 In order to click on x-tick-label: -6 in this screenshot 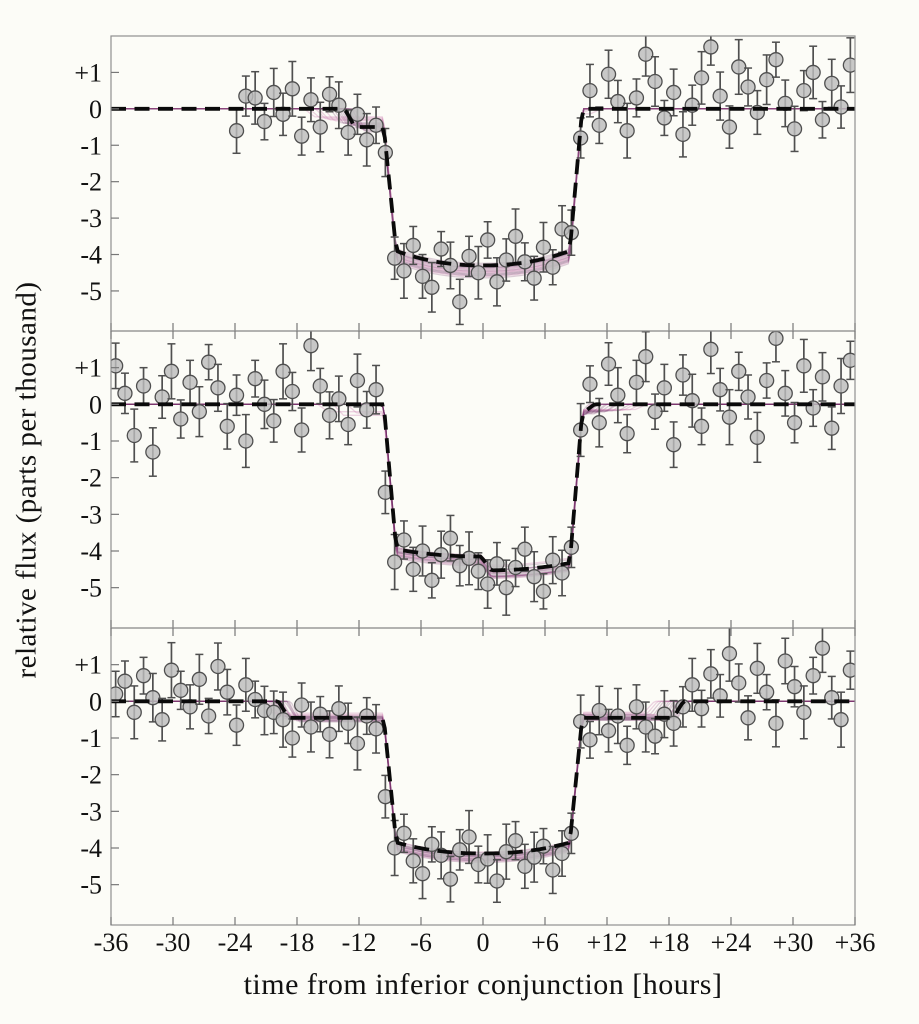, I will do `click(421, 942)`.